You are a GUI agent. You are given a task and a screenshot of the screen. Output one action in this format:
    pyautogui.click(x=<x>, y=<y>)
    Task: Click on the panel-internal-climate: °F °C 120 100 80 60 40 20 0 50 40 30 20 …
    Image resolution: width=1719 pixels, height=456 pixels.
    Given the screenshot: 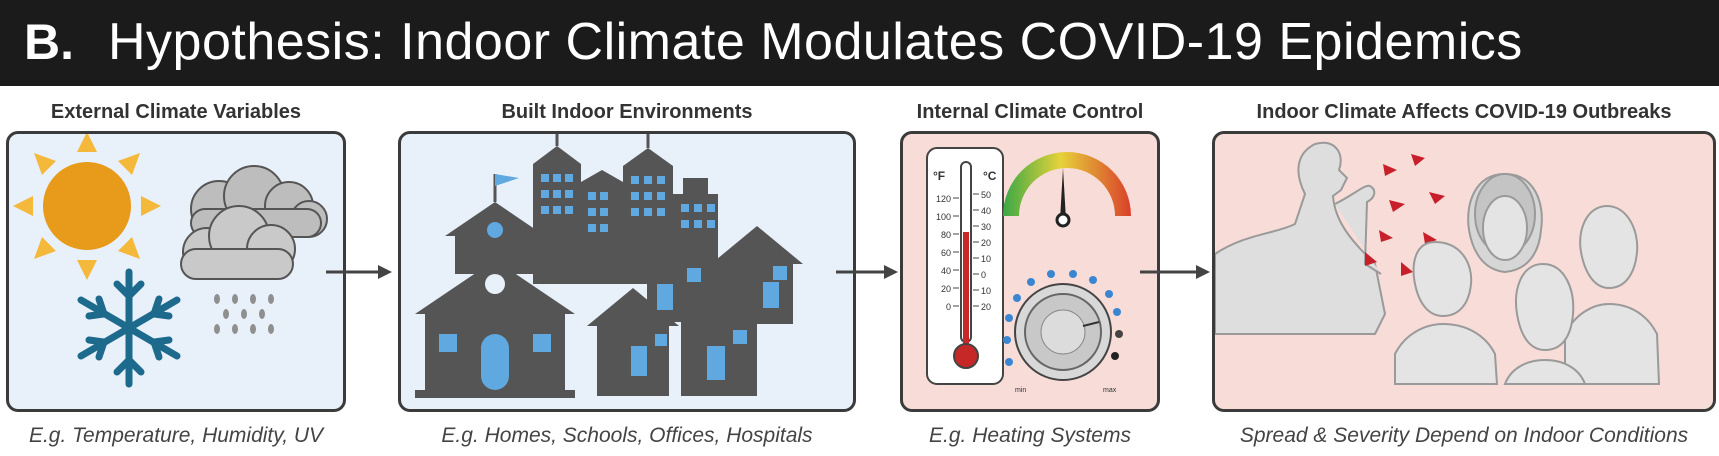 What is the action you would take?
    pyautogui.click(x=1030, y=271)
    